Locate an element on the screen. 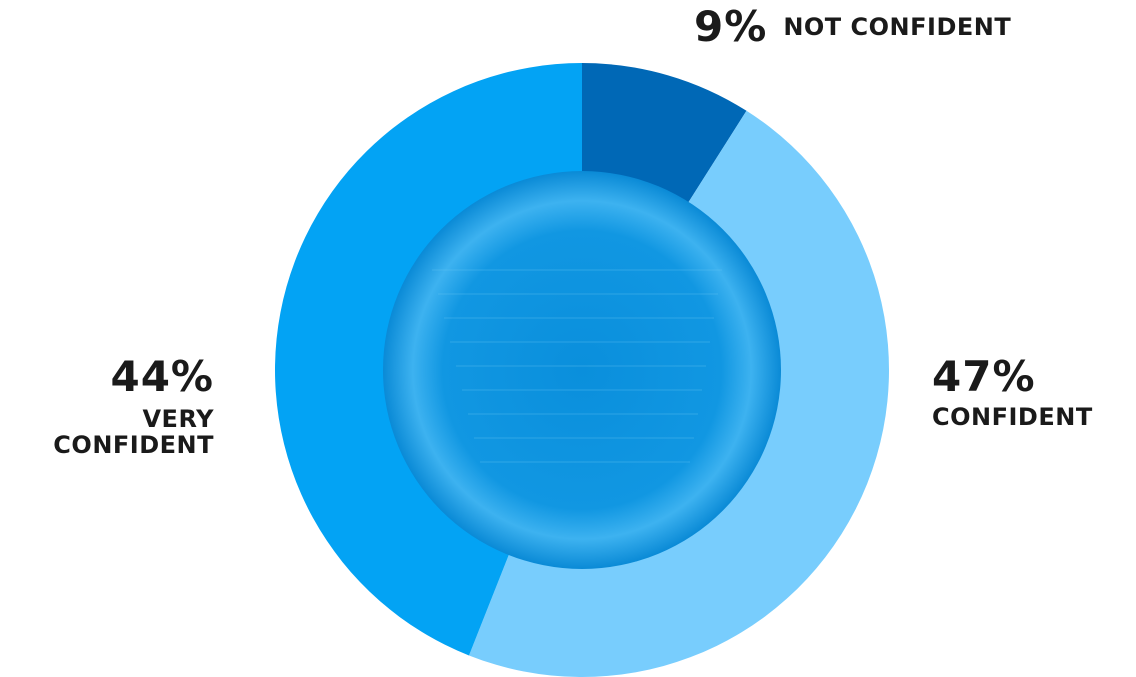 The width and height of the screenshot is (1136, 677). slice-label: 9% NOT CONFIDENT is located at coordinates (852, 27).